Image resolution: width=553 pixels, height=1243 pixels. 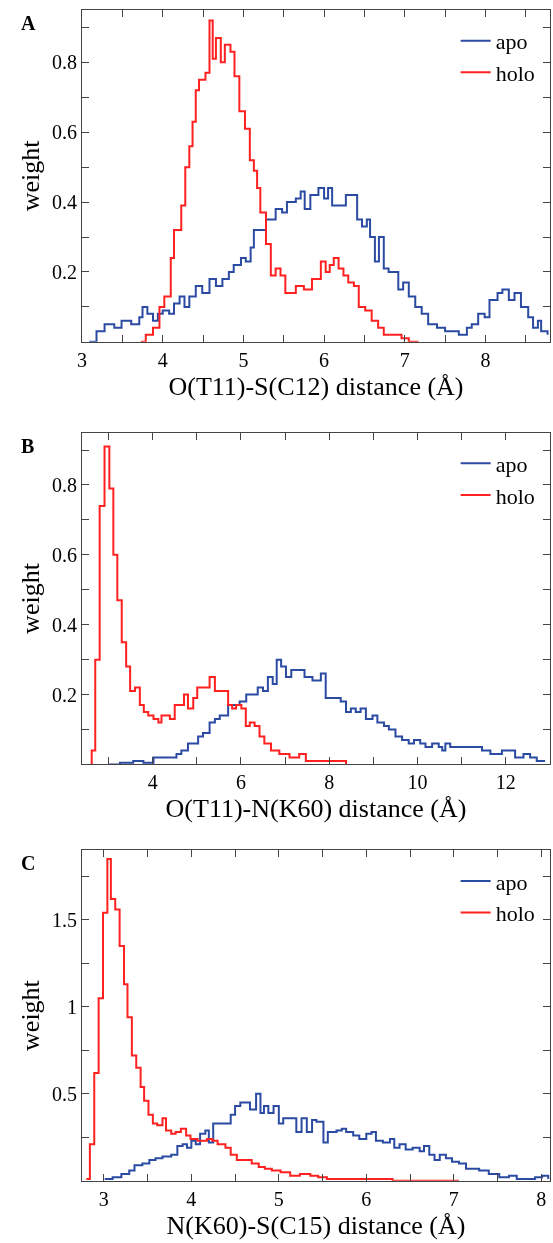 What do you see at coordinates (64, 919) in the screenshot?
I see `y-tick-label: 1.5` at bounding box center [64, 919].